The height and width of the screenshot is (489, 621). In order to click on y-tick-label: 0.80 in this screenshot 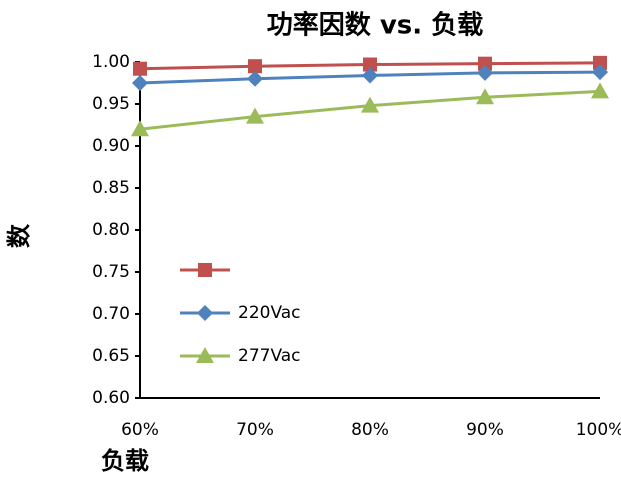, I will do `click(111, 230)`.